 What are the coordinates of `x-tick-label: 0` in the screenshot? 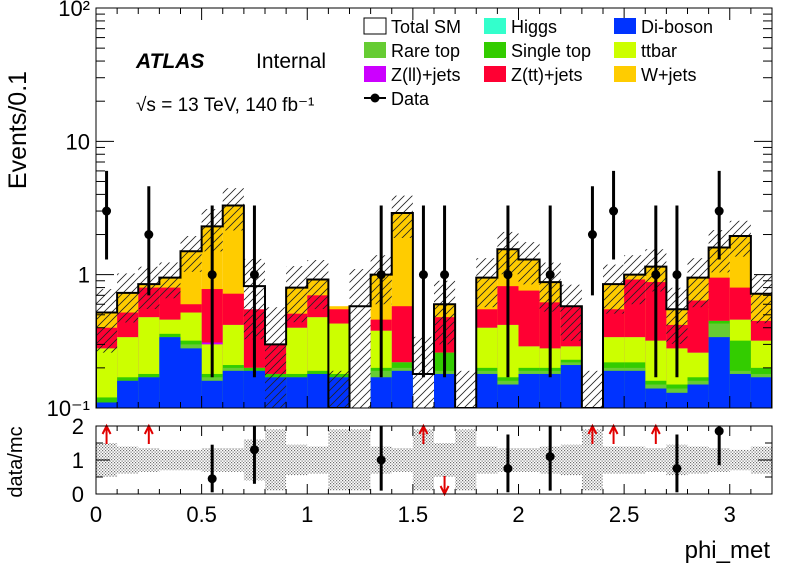 It's located at (96, 514).